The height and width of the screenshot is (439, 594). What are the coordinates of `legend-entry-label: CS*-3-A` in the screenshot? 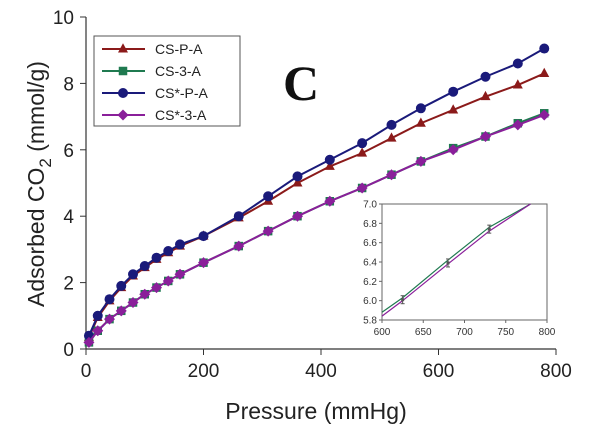 It's located at (181, 115).